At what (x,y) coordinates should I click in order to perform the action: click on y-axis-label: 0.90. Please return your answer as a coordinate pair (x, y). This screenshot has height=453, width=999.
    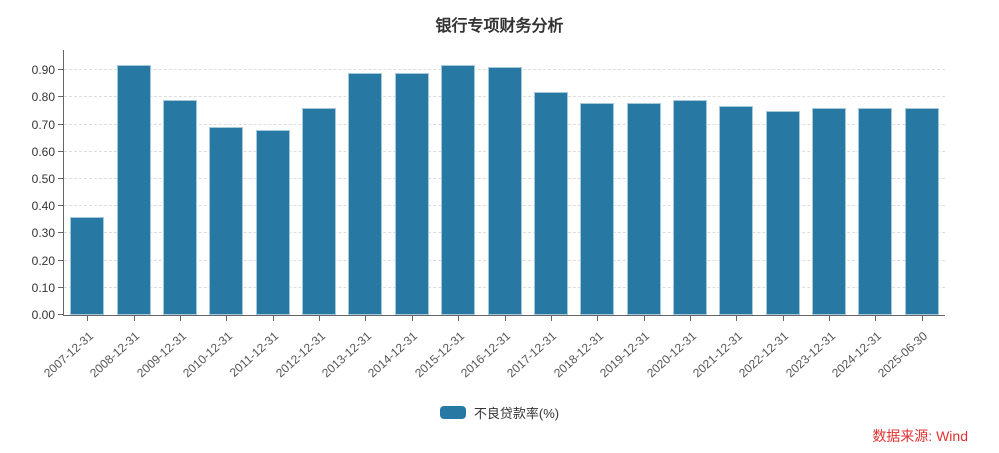
    Looking at the image, I should click on (43, 70).